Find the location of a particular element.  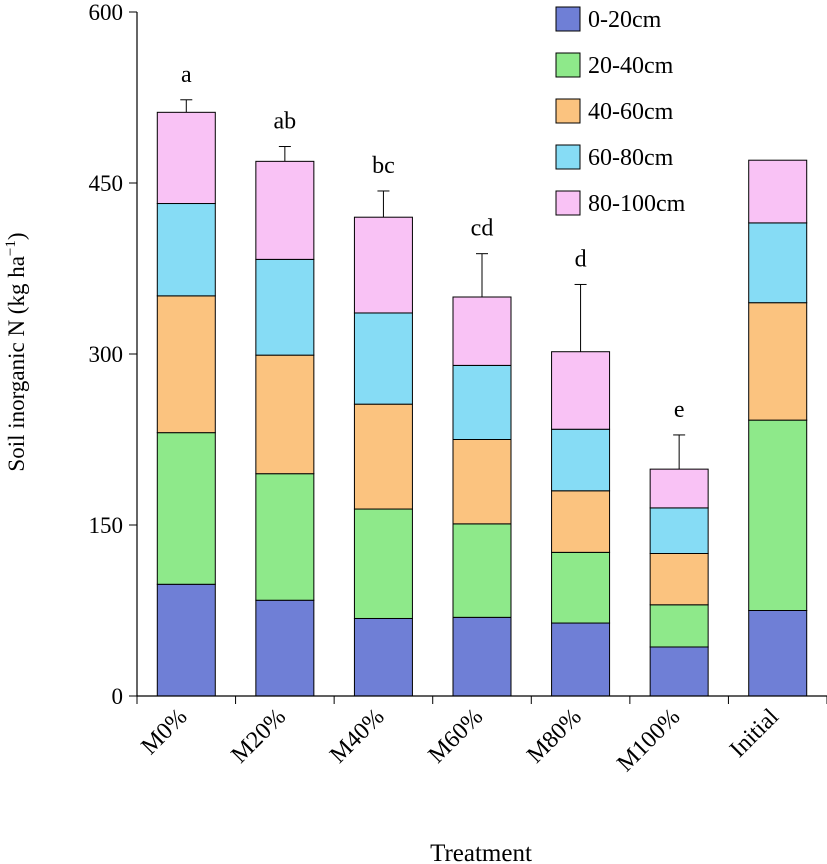

bar-segment-M80pct-80-100cm is located at coordinates (581, 390).